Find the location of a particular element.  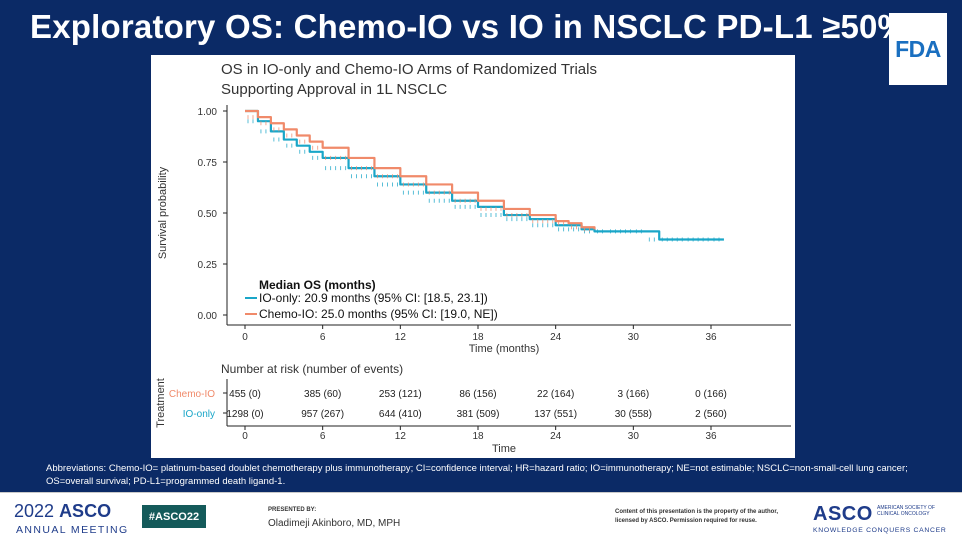

meeting-subtitle: ANNUAL MEETING is located at coordinates (72, 530).